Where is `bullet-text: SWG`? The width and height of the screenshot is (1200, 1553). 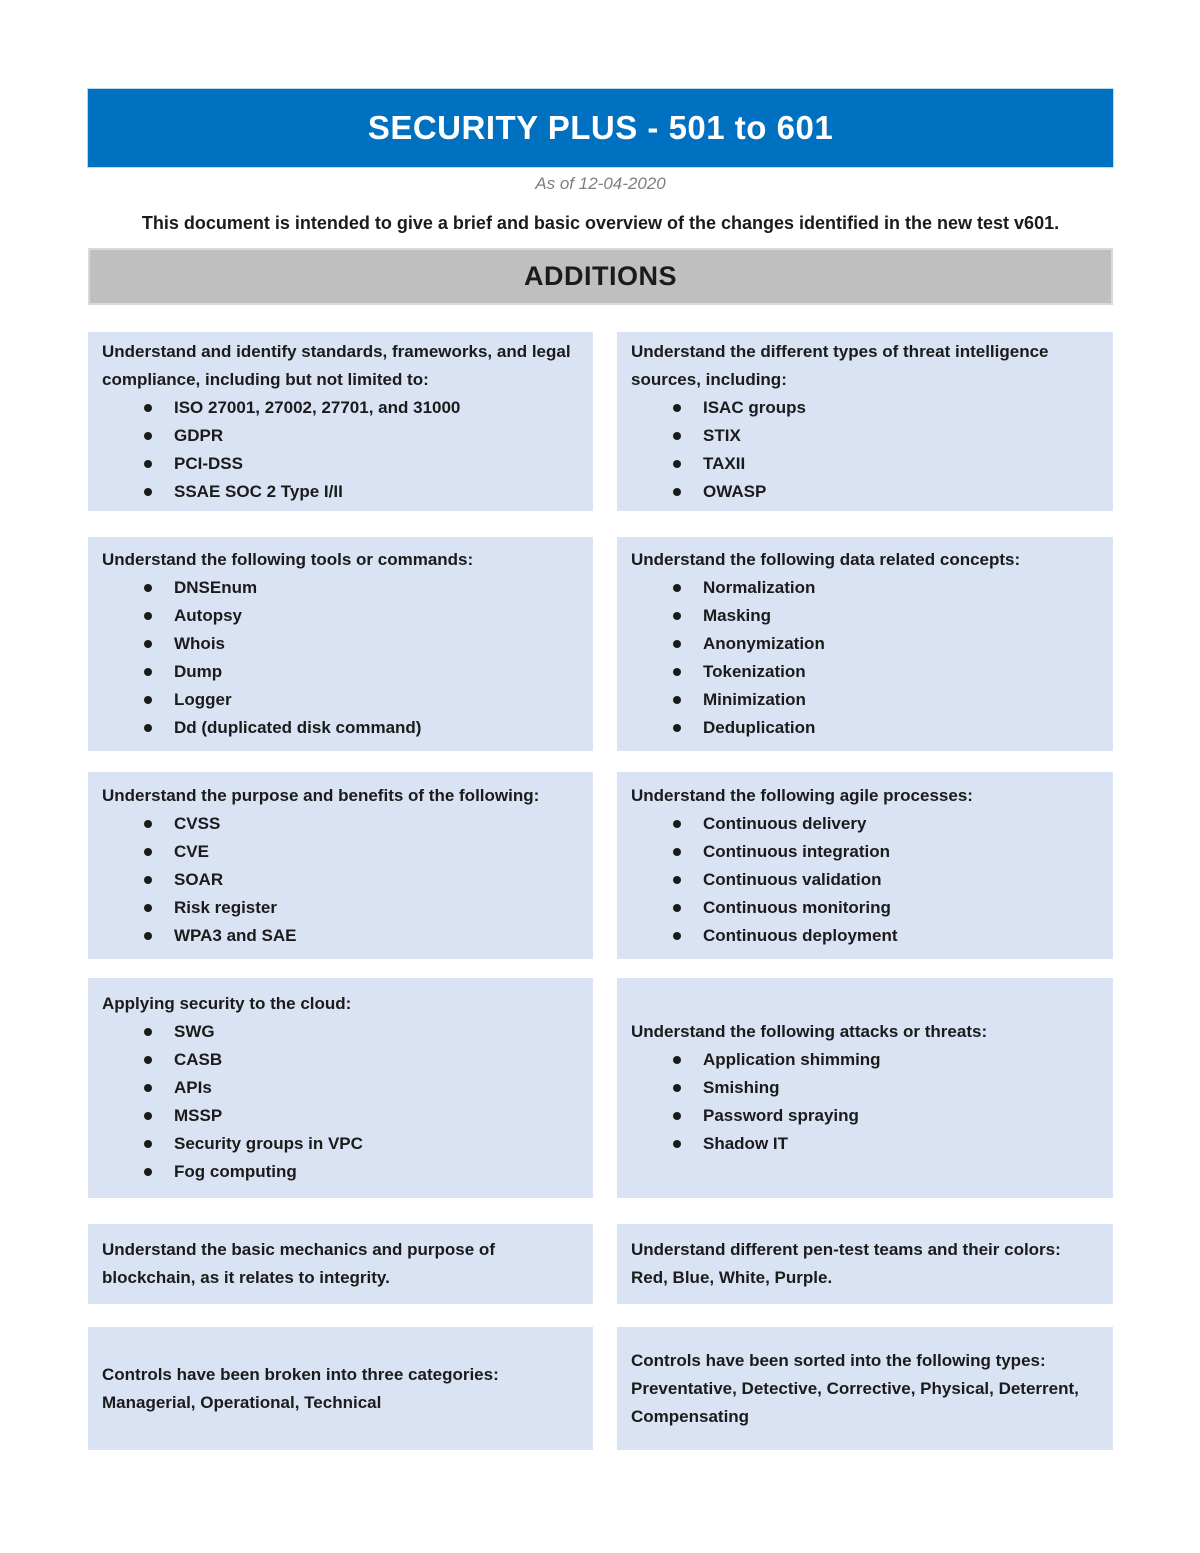 bullet-text: SWG is located at coordinates (194, 1031).